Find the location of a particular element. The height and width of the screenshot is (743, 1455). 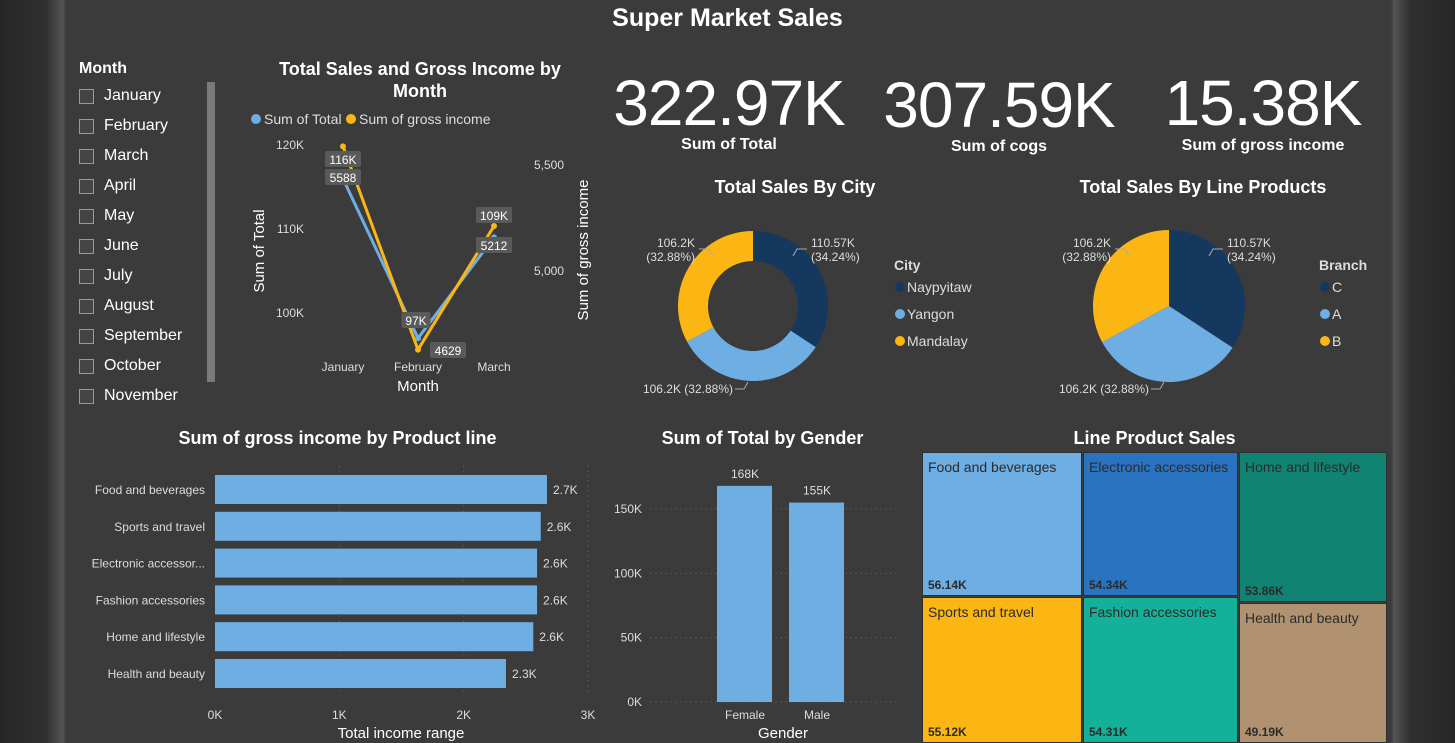

slicer-item-february: February is located at coordinates (123, 126).